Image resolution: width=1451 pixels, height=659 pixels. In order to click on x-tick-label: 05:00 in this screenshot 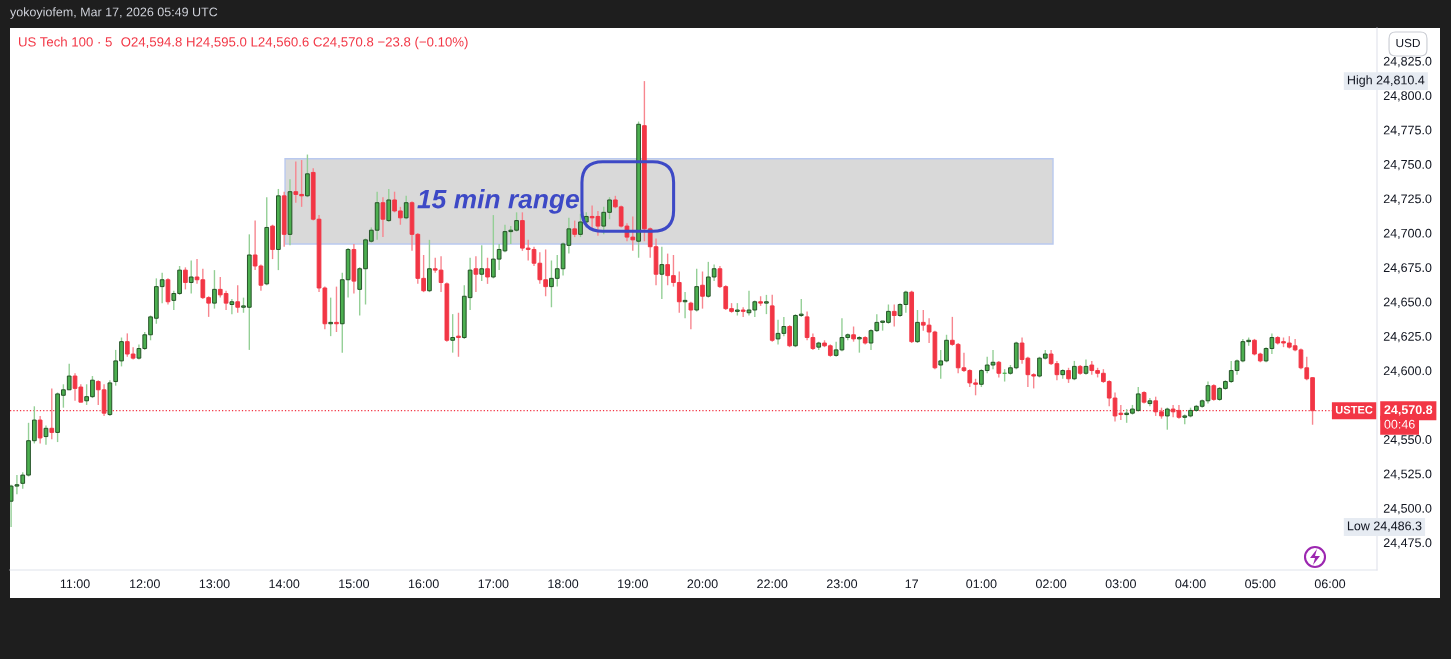, I will do `click(1260, 584)`.